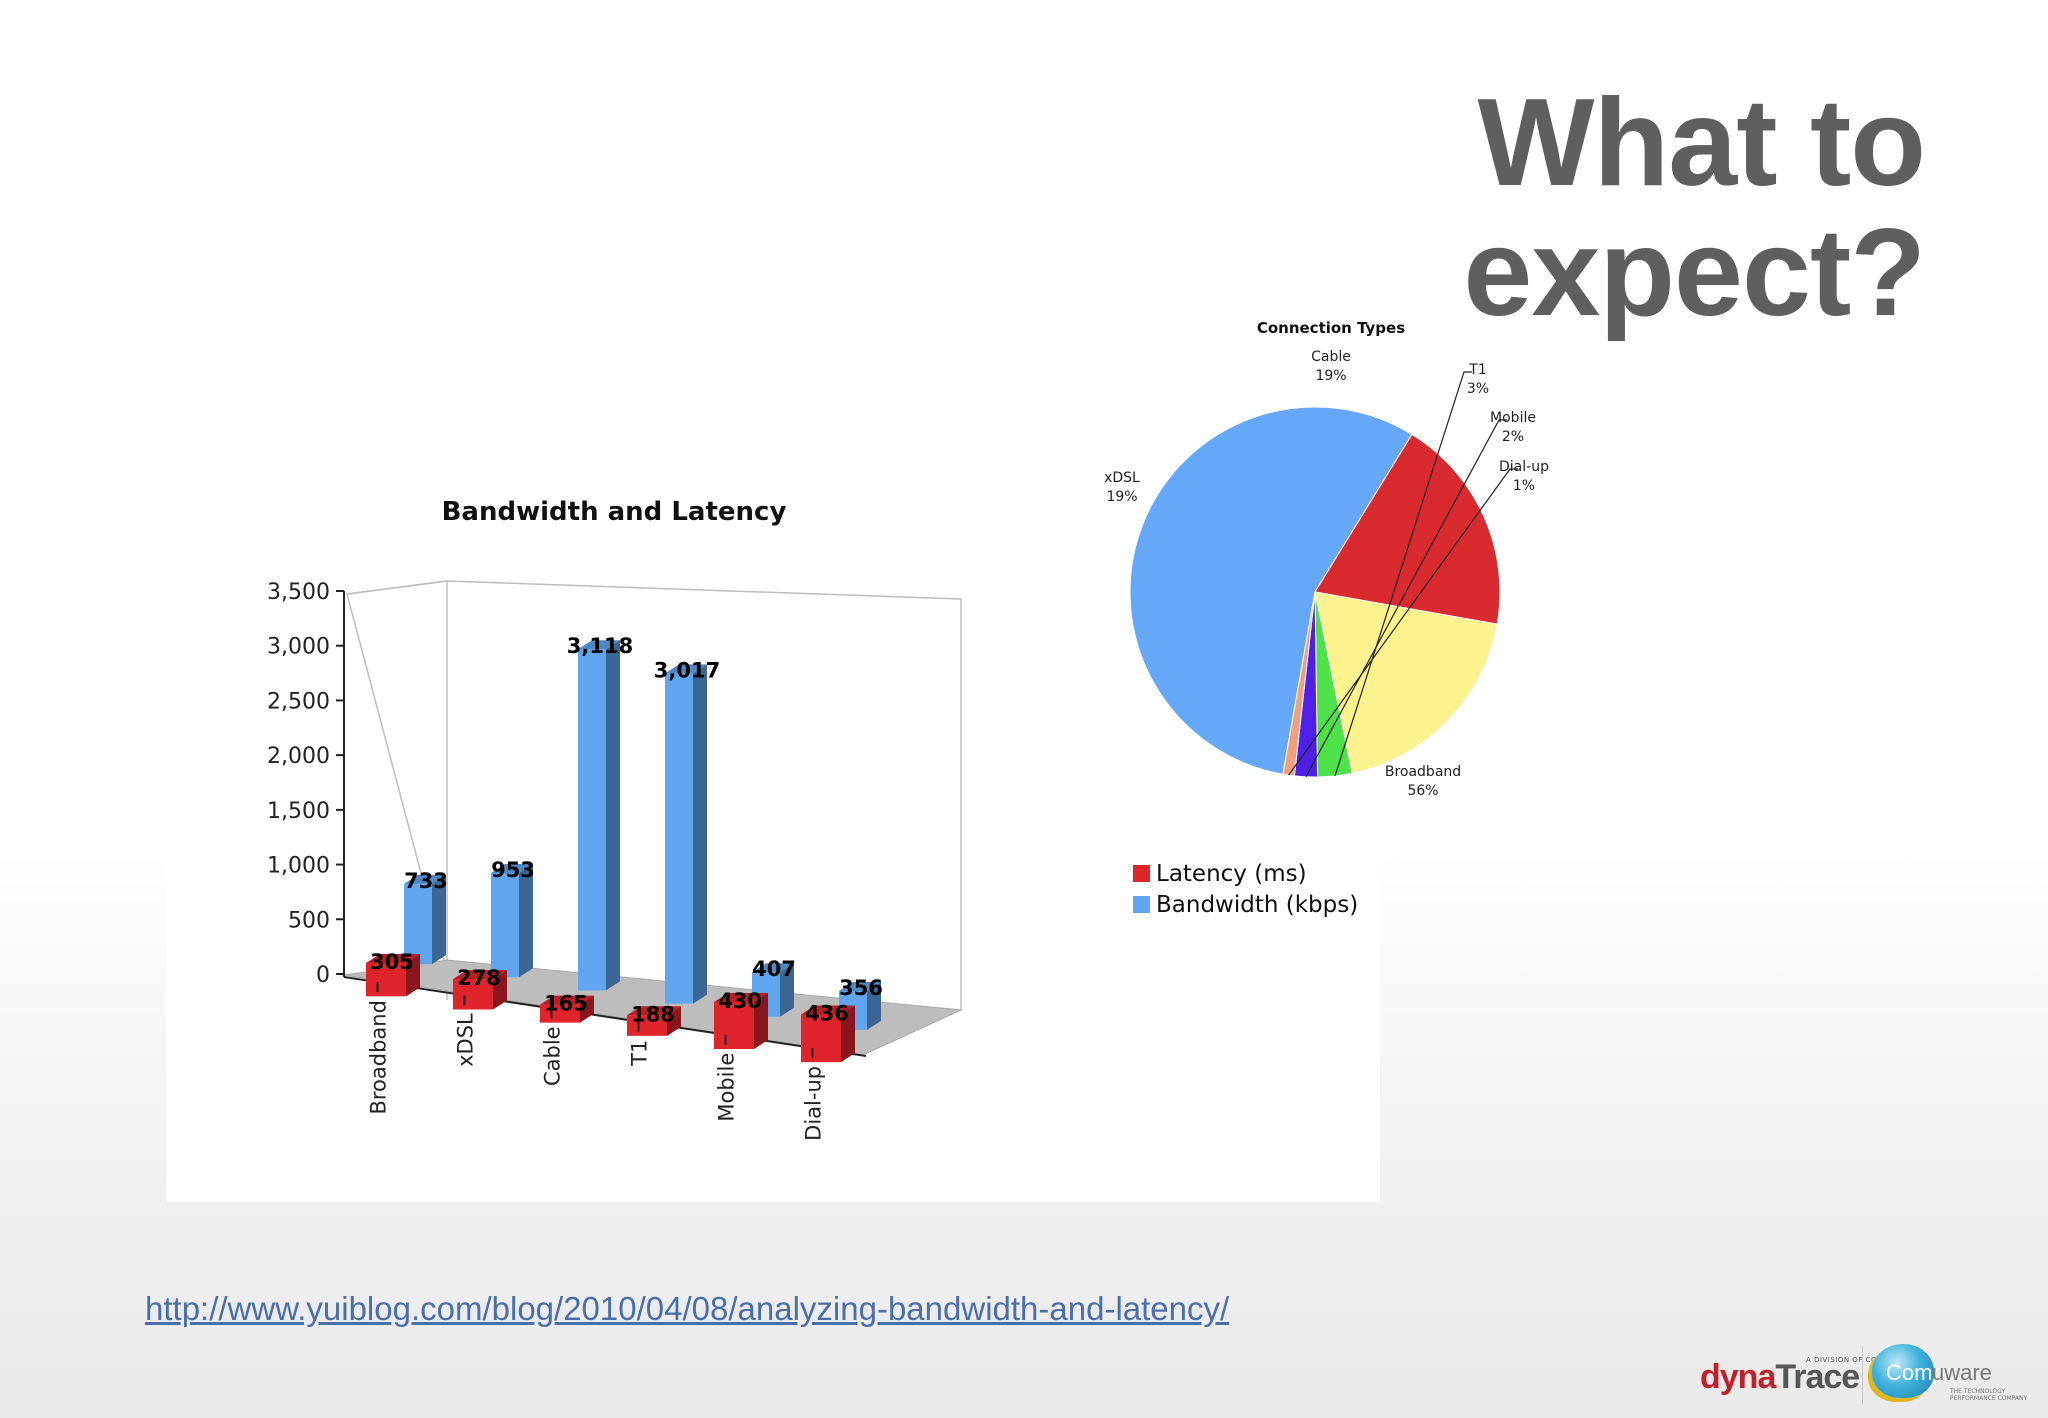 The height and width of the screenshot is (1418, 2048). What do you see at coordinates (298, 866) in the screenshot?
I see `y-tick-label: 1,000` at bounding box center [298, 866].